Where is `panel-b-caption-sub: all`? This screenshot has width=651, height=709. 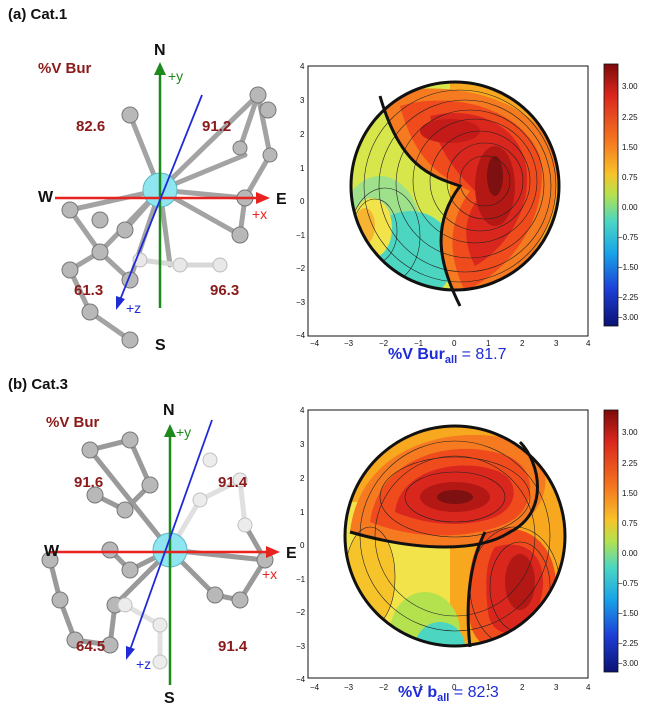 panel-b-caption-sub: all is located at coordinates (443, 698).